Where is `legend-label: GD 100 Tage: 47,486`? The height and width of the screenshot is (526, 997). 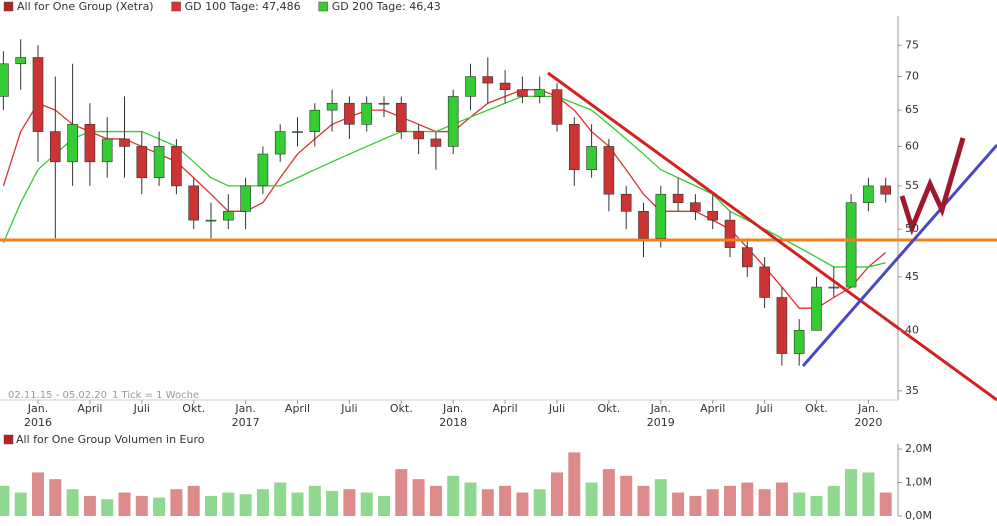 legend-label: GD 100 Tage: 47,486 is located at coordinates (243, 6).